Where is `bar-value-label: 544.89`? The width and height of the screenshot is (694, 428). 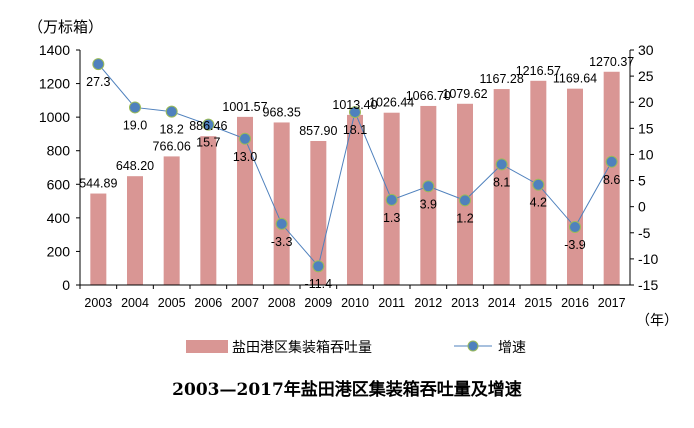
bar-value-label: 544.89 is located at coordinates (98, 184).